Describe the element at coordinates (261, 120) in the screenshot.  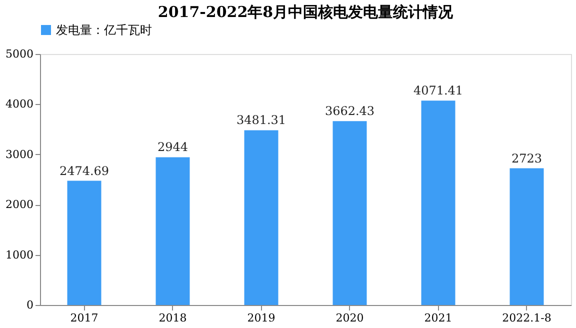
I see `data-label: 3481.31` at that location.